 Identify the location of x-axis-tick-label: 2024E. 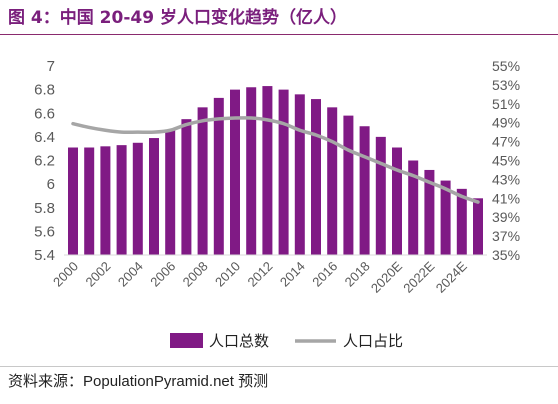
(451, 276).